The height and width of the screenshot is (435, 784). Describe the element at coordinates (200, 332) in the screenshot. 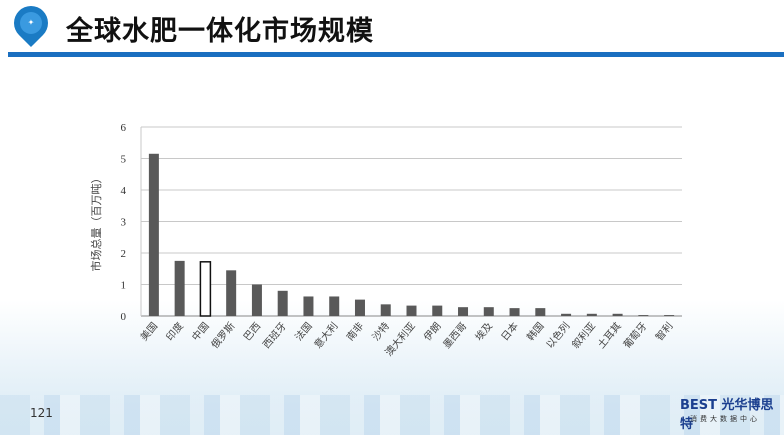

I see `x-tick-label: 中国` at that location.